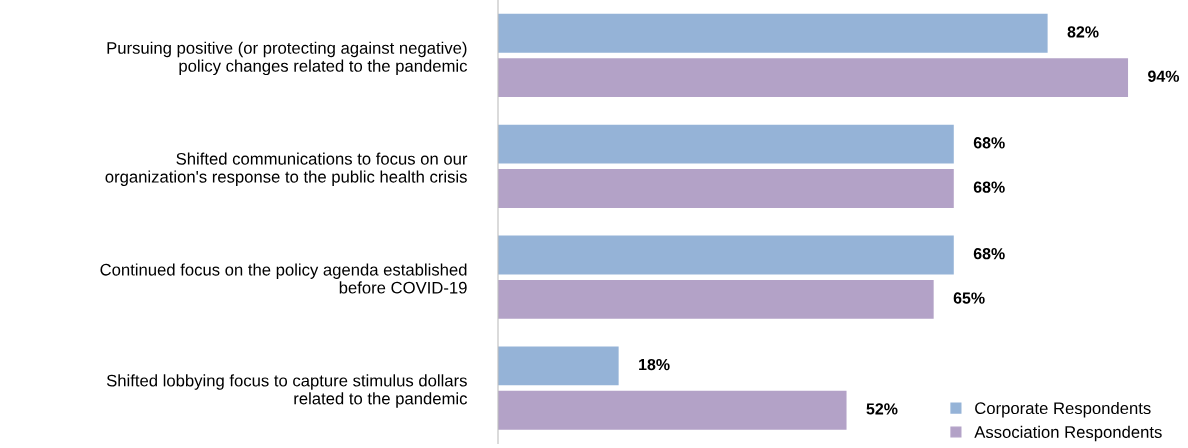  Describe the element at coordinates (654, 364) in the screenshot. I see `data-label: 18%` at that location.